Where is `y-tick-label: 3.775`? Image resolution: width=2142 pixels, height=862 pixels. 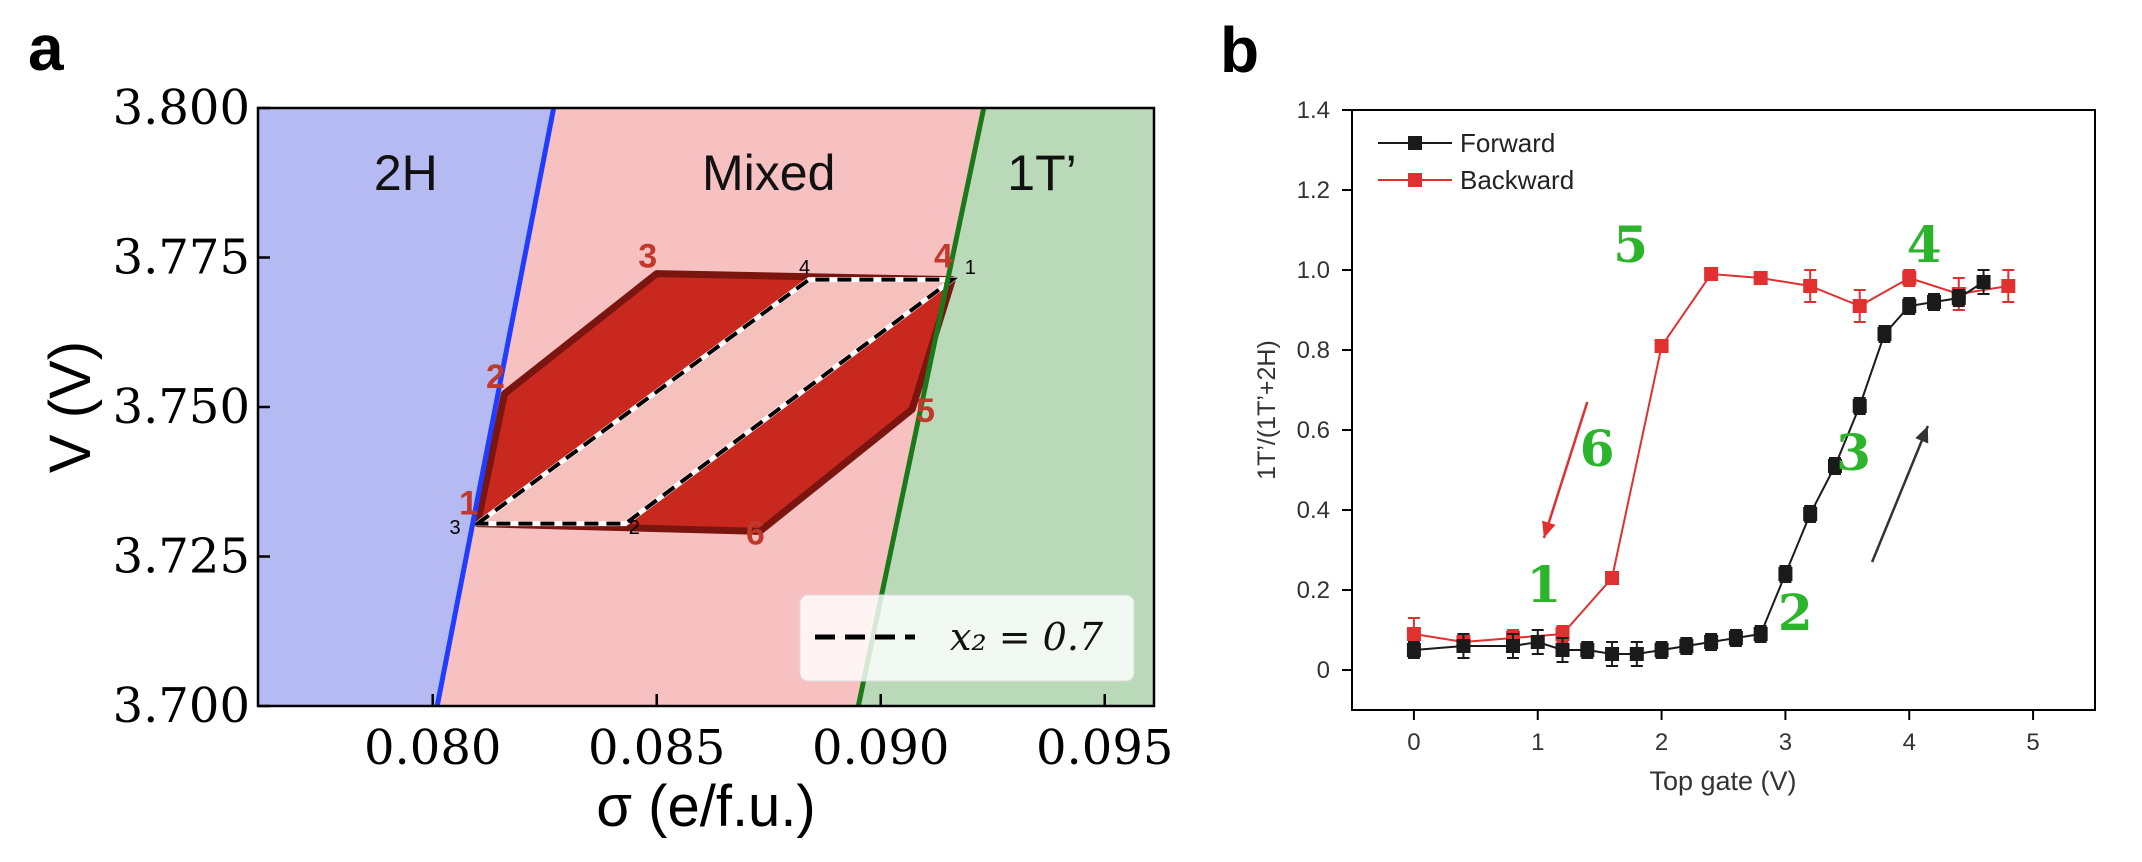 y-tick-label: 3.775 is located at coordinates (181, 258).